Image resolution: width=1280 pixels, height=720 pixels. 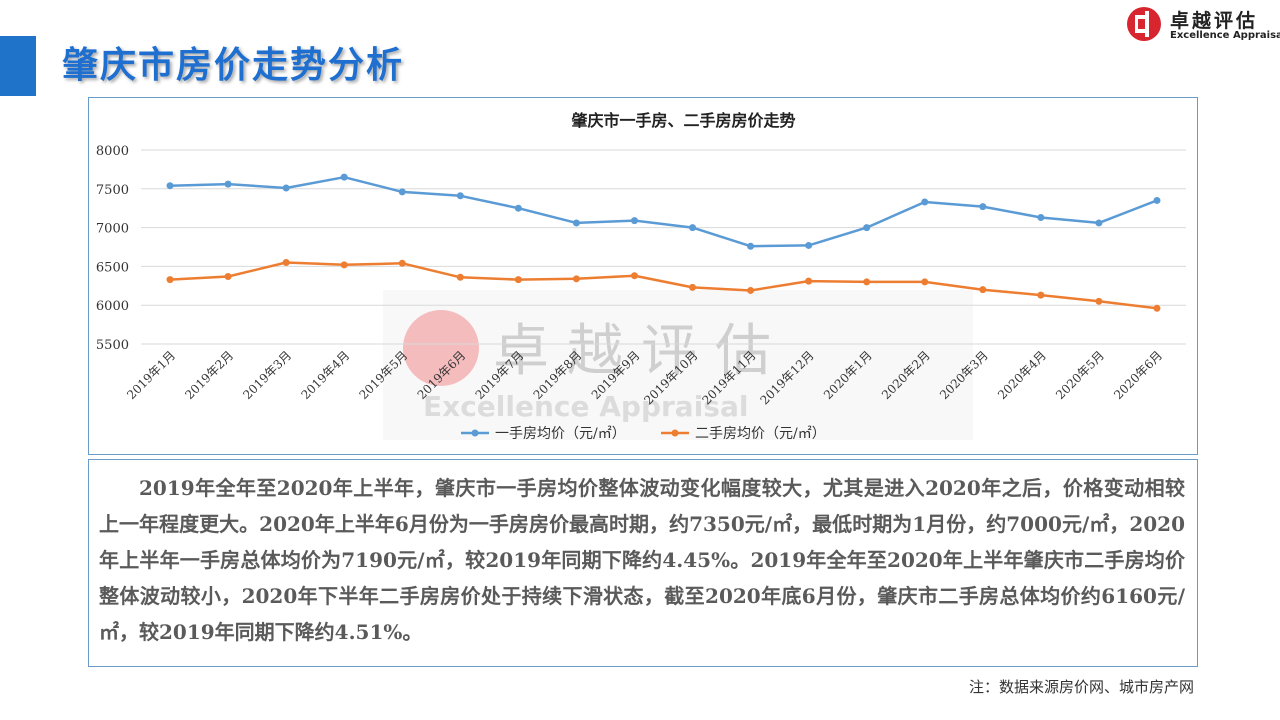 I want to click on x-tick-label: 2019年3月, so click(x=267, y=375).